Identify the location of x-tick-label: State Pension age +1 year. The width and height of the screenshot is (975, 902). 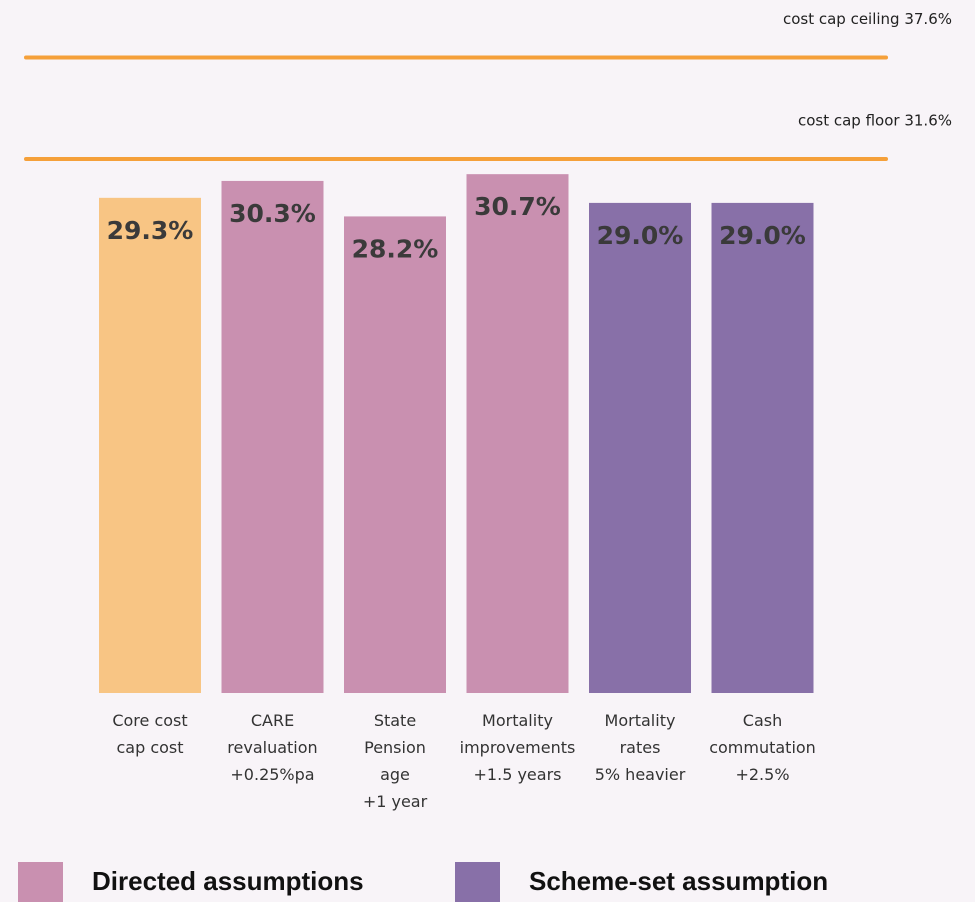
(395, 761).